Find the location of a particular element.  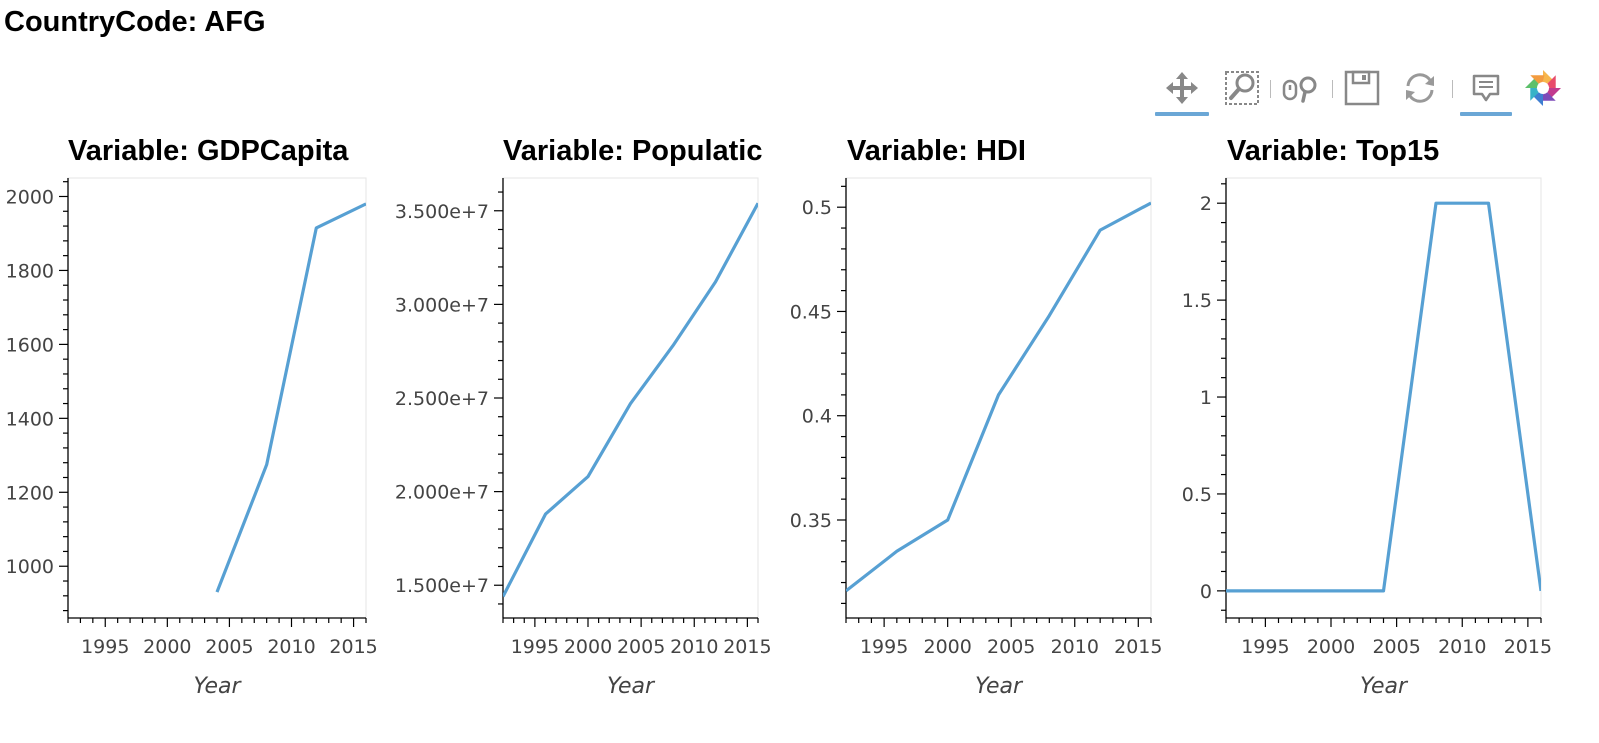

chart-title: Variable: GDPCapita is located at coordinates (208, 151).